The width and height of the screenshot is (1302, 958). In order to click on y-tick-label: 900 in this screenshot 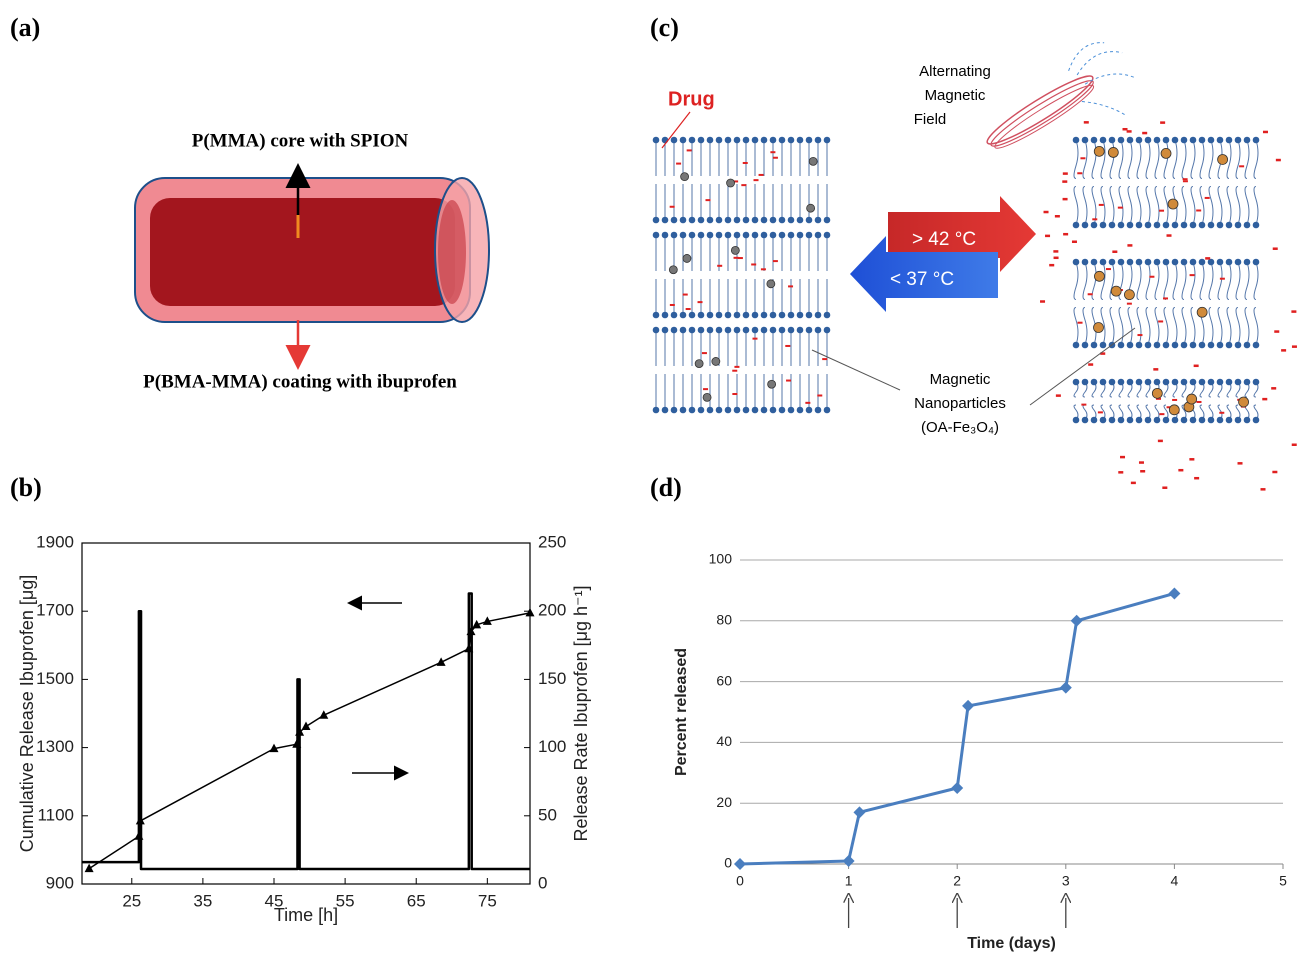, I will do `click(60, 882)`.